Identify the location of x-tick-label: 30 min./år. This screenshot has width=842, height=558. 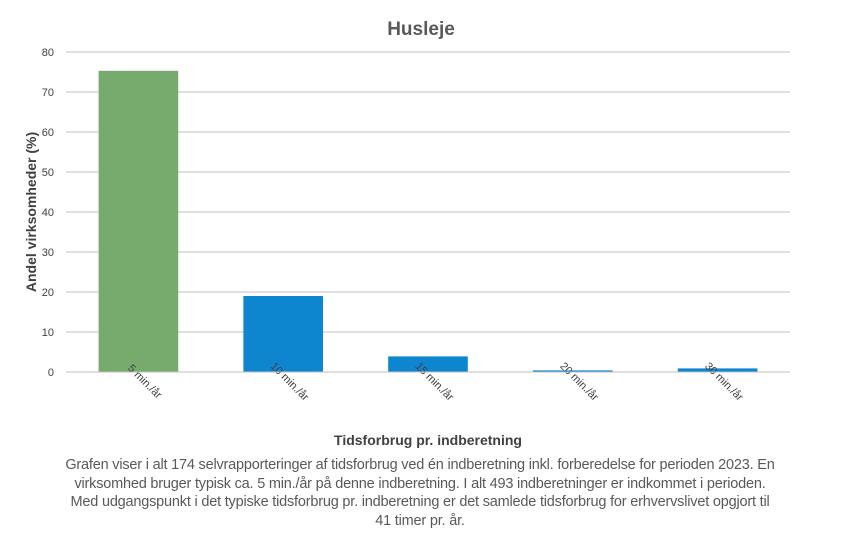
(723, 381).